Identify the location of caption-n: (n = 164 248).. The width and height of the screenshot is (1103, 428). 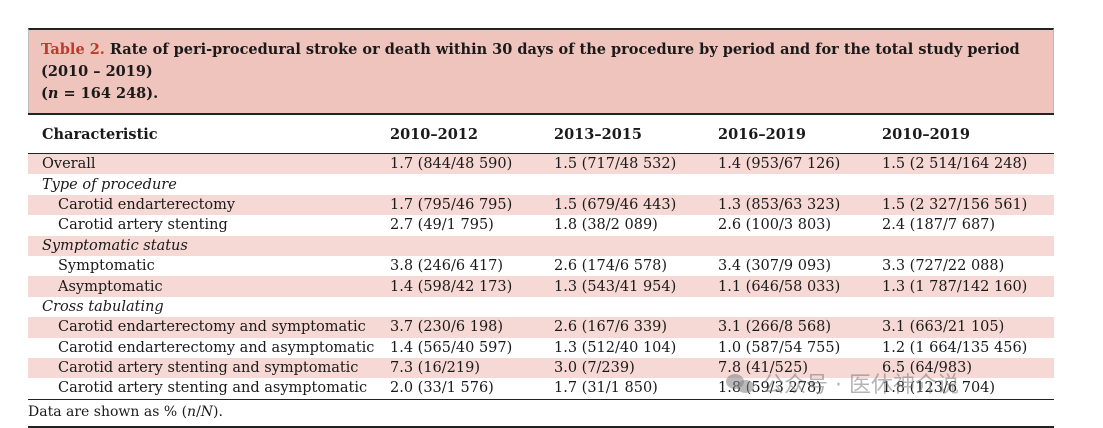
(100, 93).